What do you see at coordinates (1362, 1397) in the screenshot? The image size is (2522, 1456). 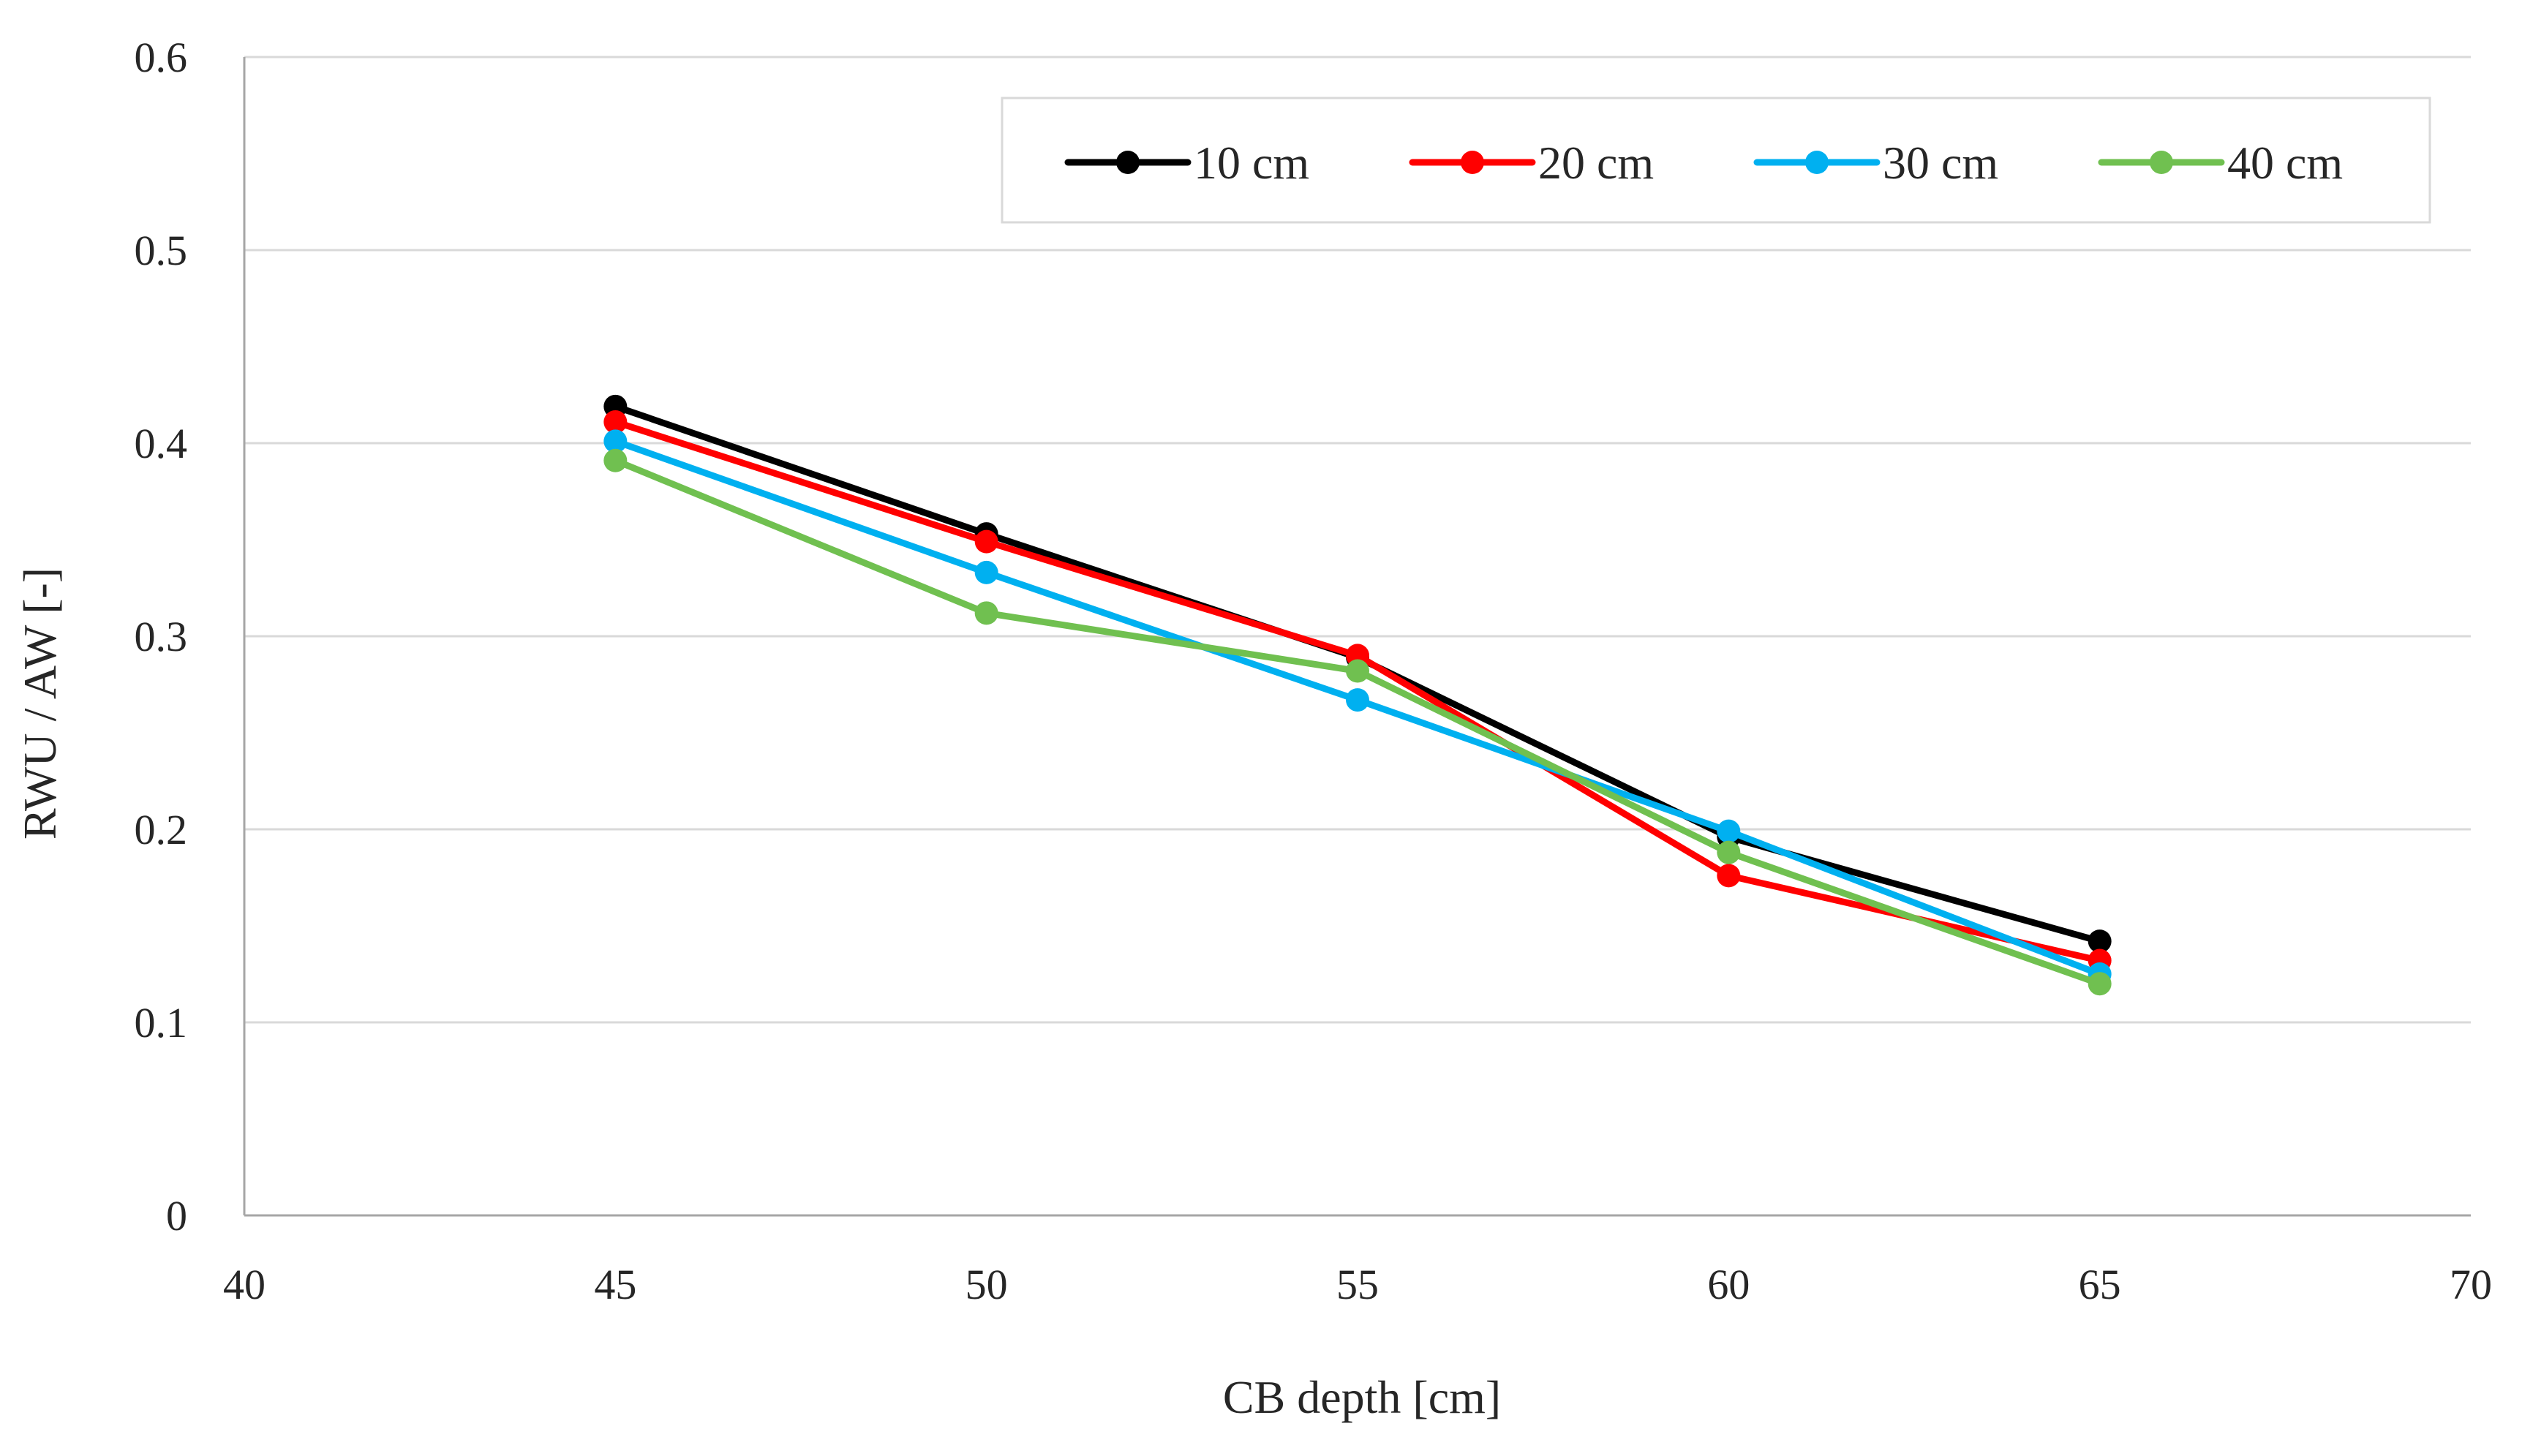 I see `x-axis-title: CB depth [cm]` at bounding box center [1362, 1397].